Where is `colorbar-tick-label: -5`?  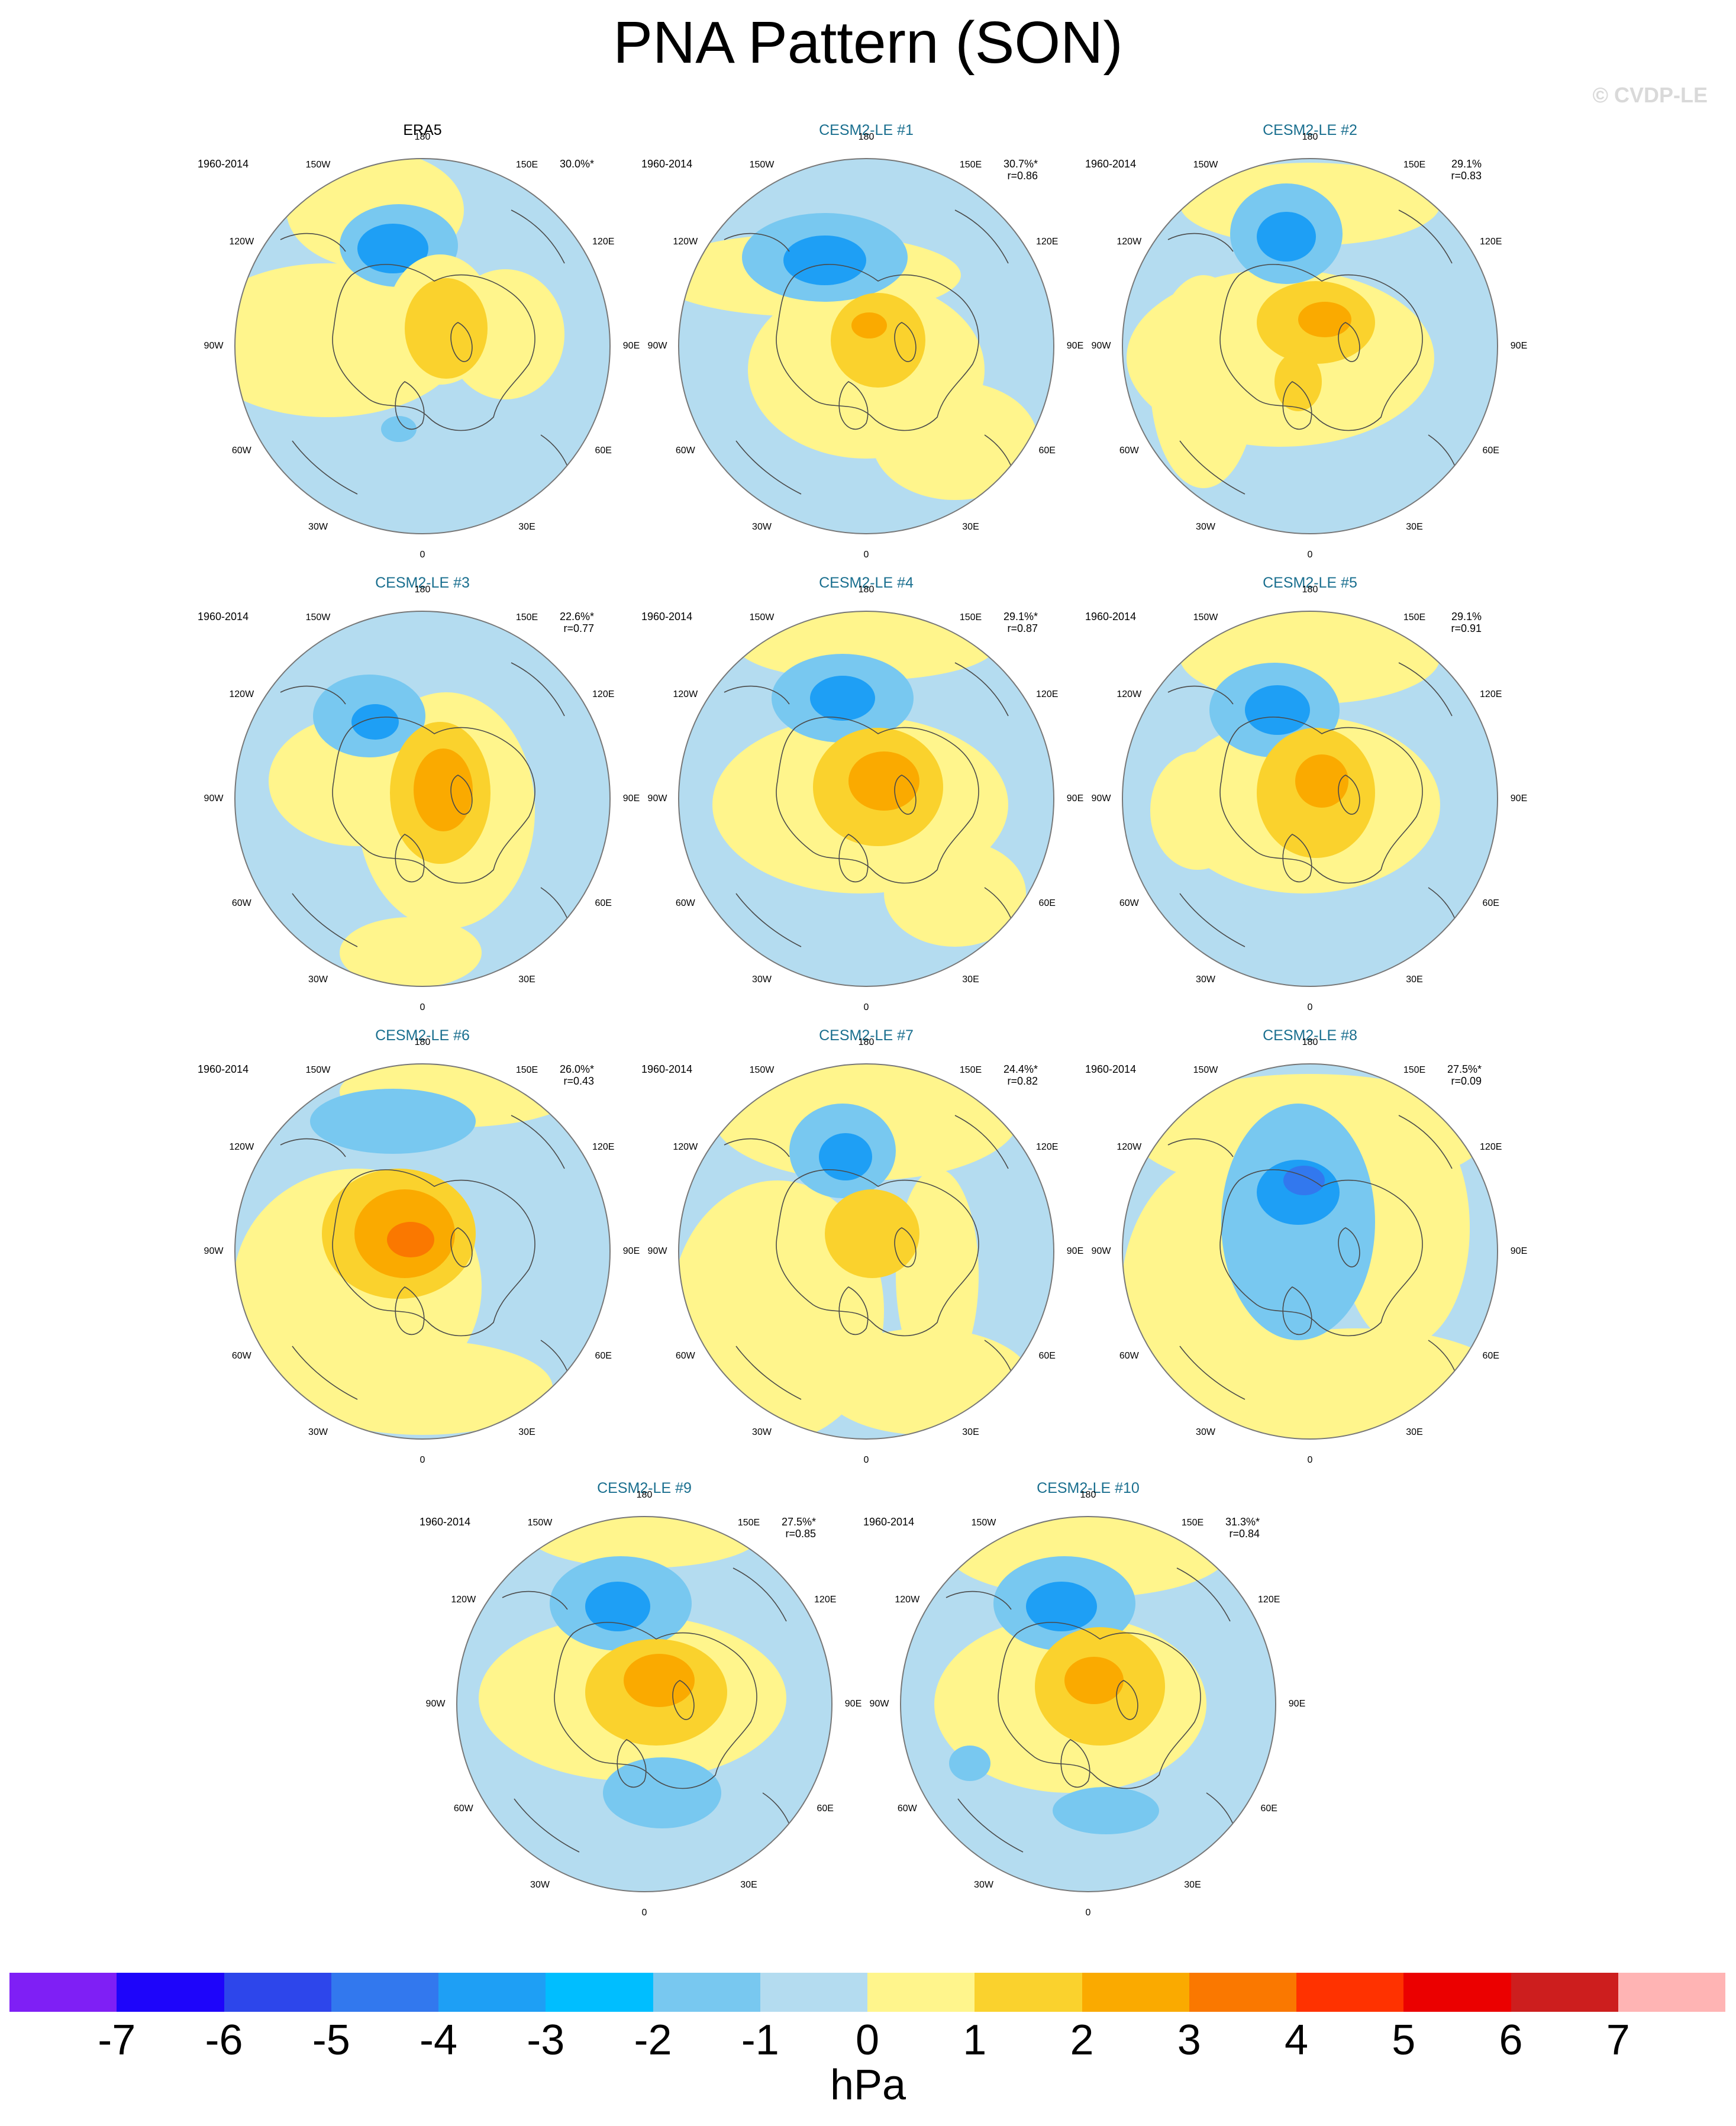
colorbar-tick-label: -5 is located at coordinates (331, 2041).